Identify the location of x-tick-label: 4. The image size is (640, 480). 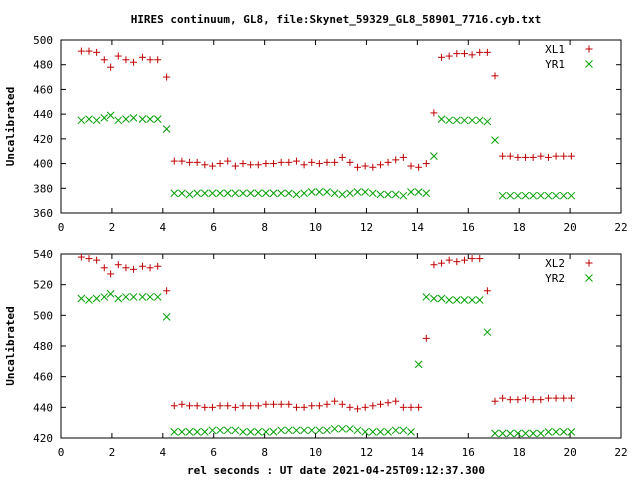
(163, 227).